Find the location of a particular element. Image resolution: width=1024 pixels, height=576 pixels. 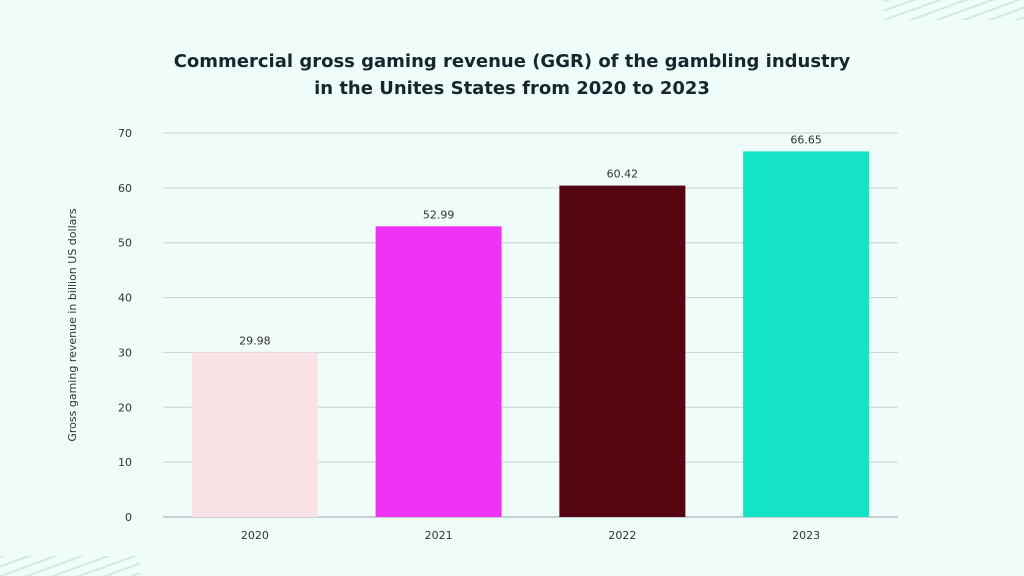

data-label: 29.98 is located at coordinates (255, 341).